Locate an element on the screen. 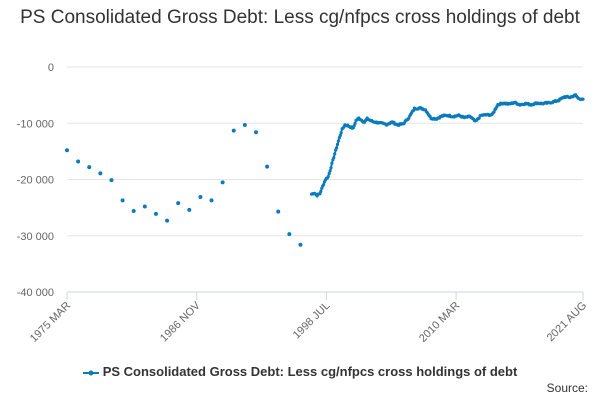  y-tick-label: -20 000 is located at coordinates (35, 181).